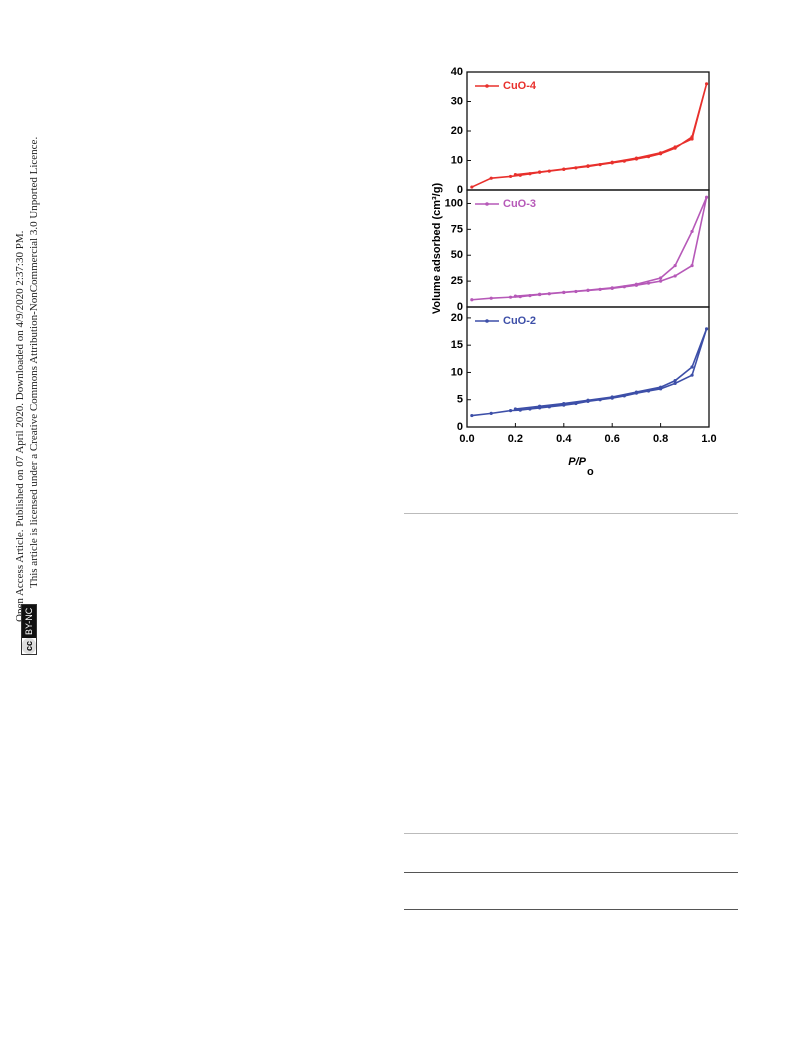 Image resolution: width=793 pixels, height=1039 pixels. Describe the element at coordinates (590, 472) in the screenshot. I see `x-axis-label-sub: o` at that location.